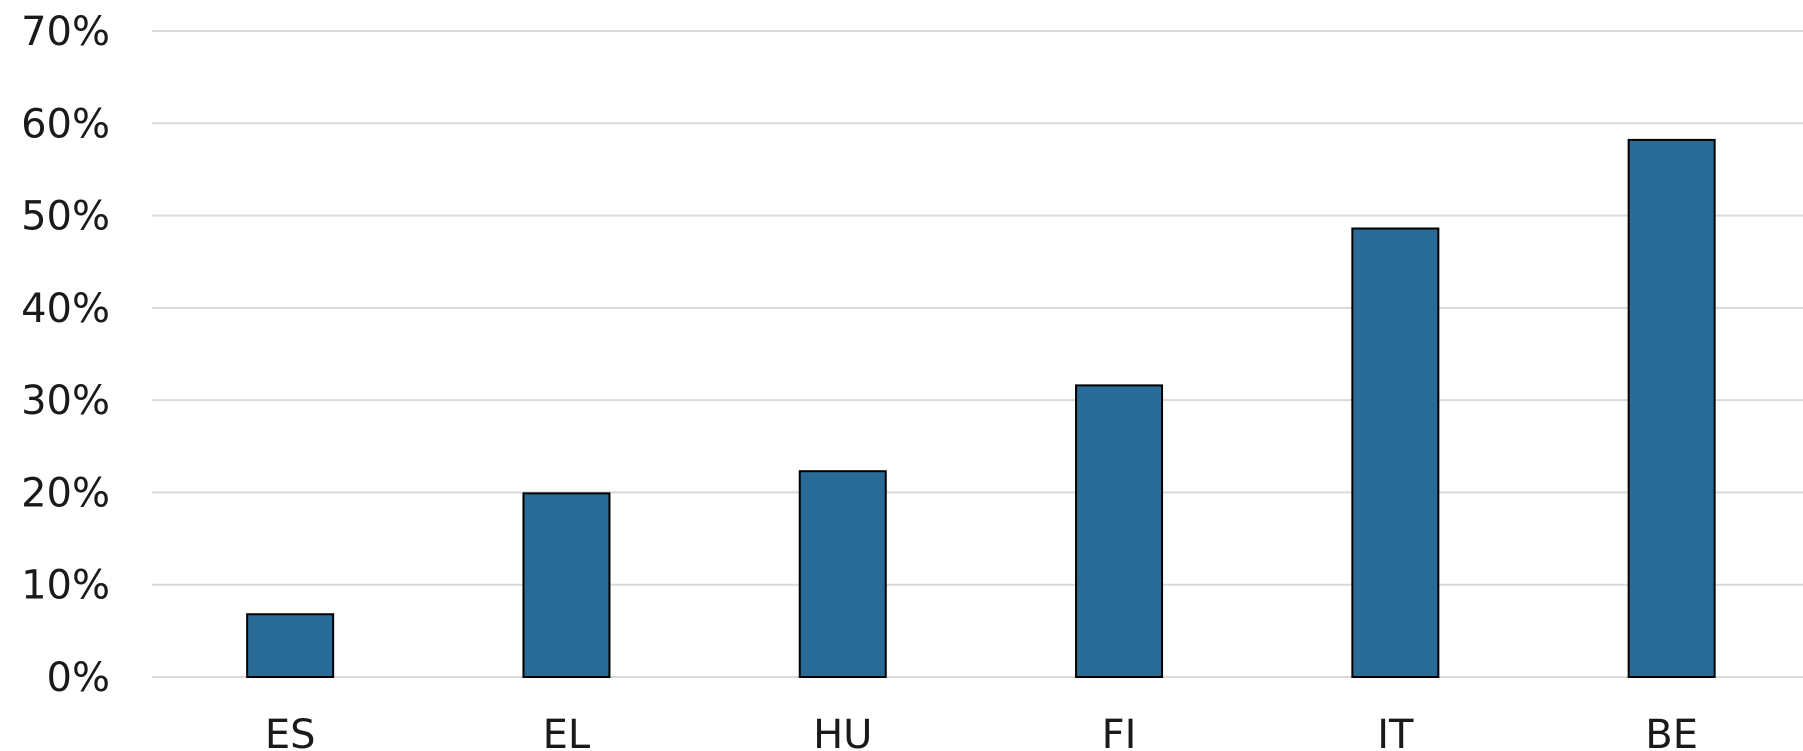 This screenshot has width=1803, height=751. Describe the element at coordinates (981, 731) in the screenshot. I see `x-axis-category-labels: ES EL HU FI IT BE` at that location.